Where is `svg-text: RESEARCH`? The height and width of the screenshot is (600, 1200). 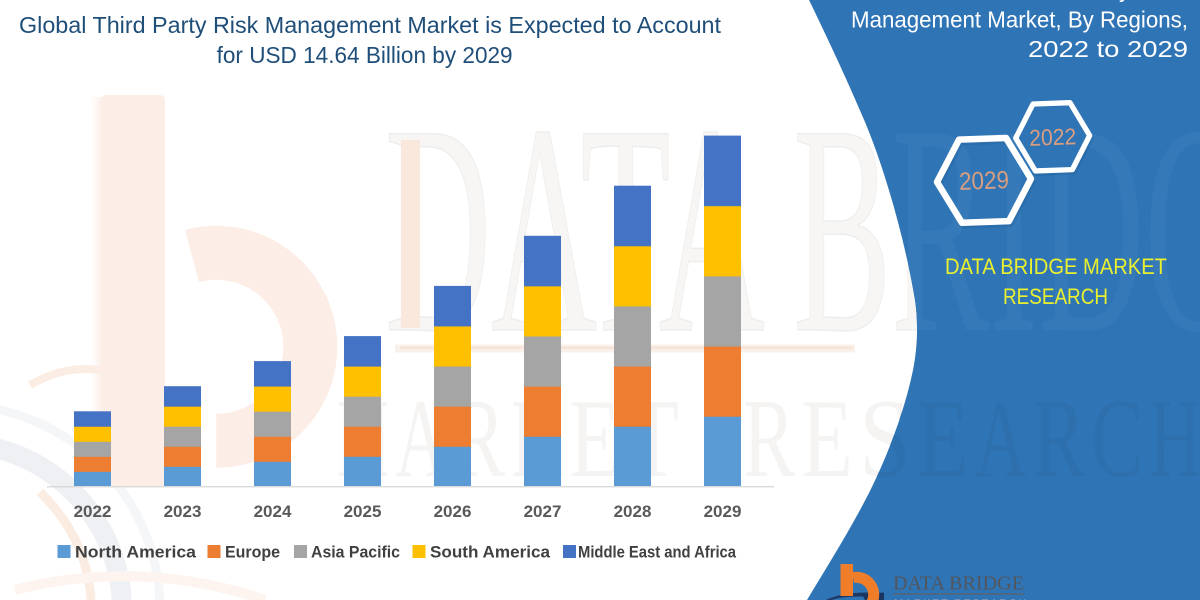
svg-text: RESEARCH is located at coordinates (1055, 296).